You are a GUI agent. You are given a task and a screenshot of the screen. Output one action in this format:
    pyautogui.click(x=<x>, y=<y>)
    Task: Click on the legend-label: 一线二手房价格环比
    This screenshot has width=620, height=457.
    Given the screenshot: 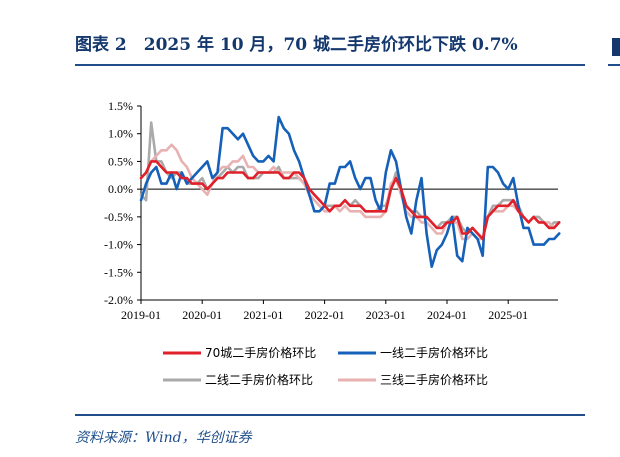 What is the action you would take?
    pyautogui.click(x=434, y=352)
    